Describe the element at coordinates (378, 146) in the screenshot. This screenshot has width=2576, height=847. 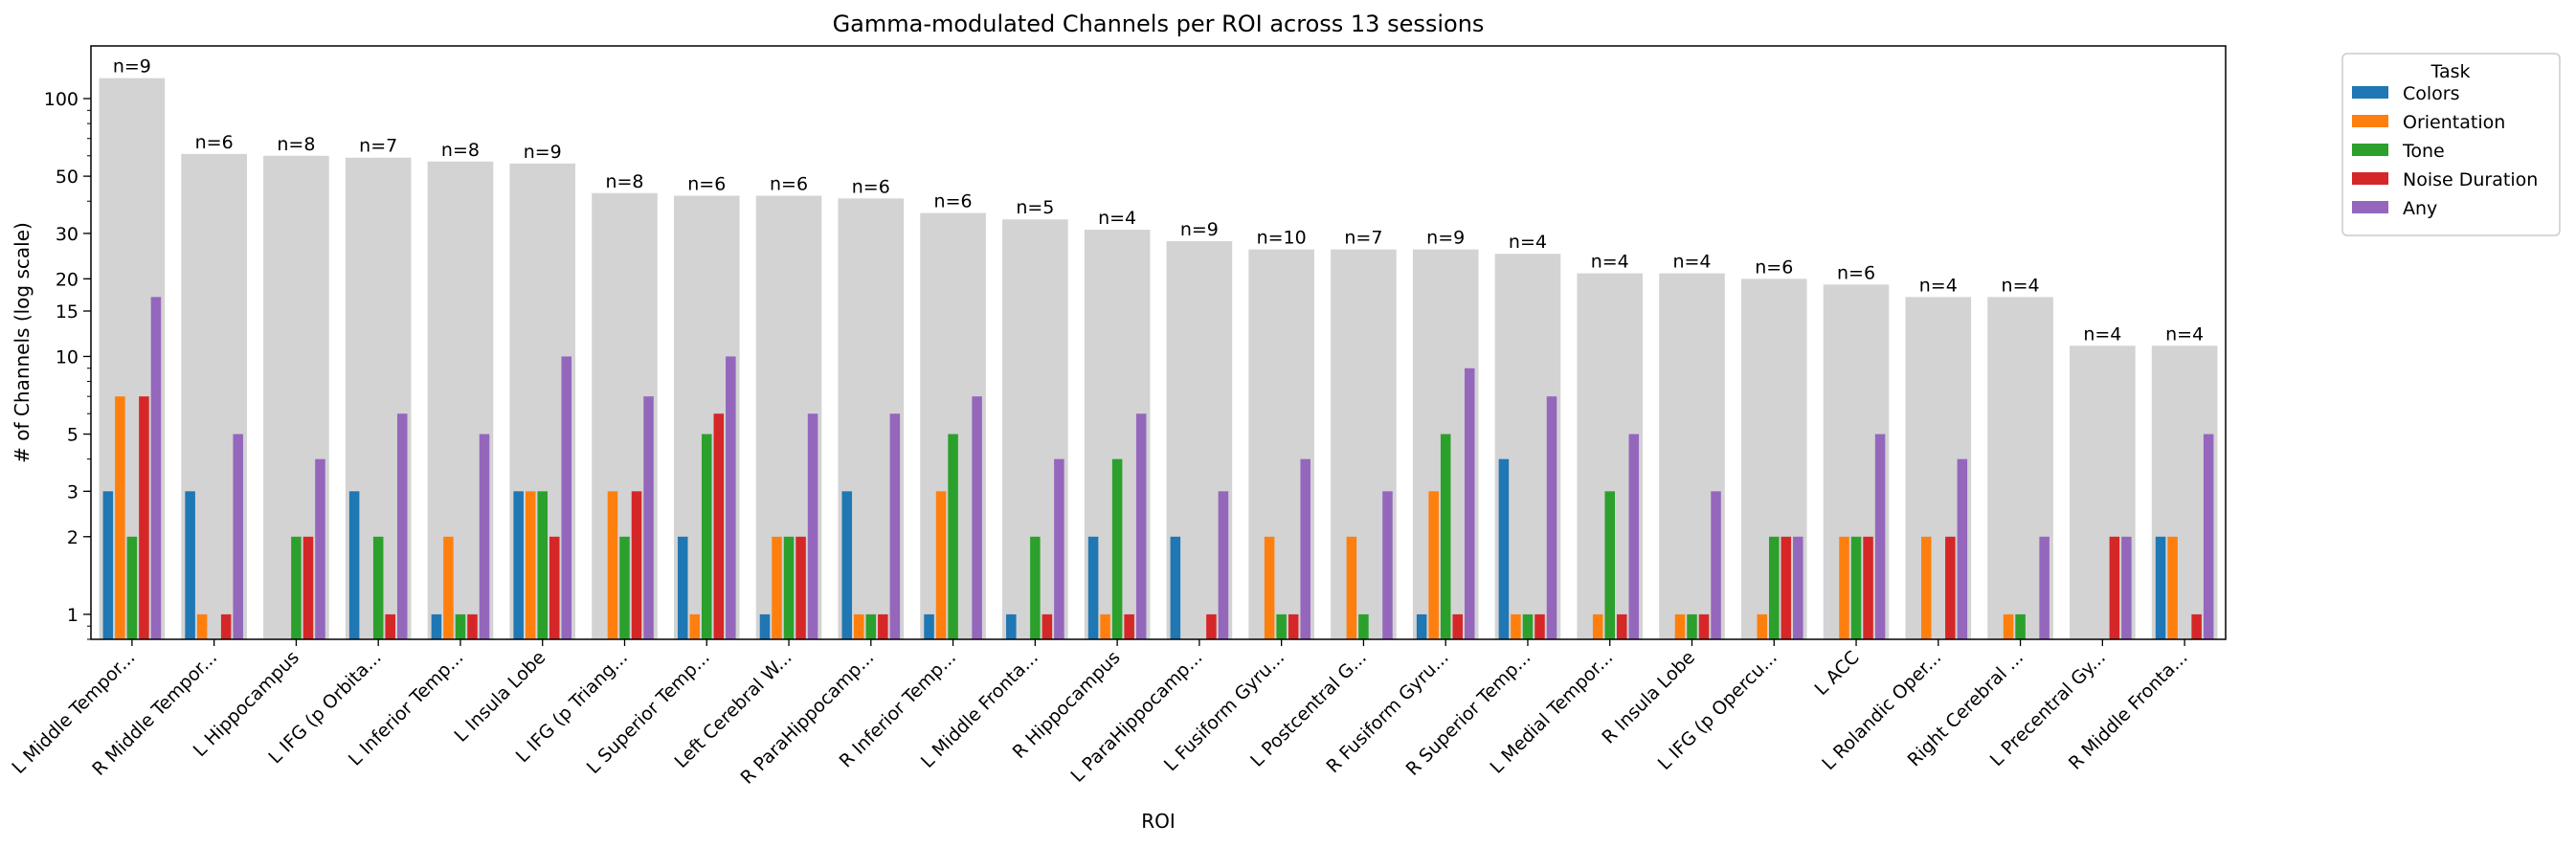
I see `session-count-label: n=7` at that location.